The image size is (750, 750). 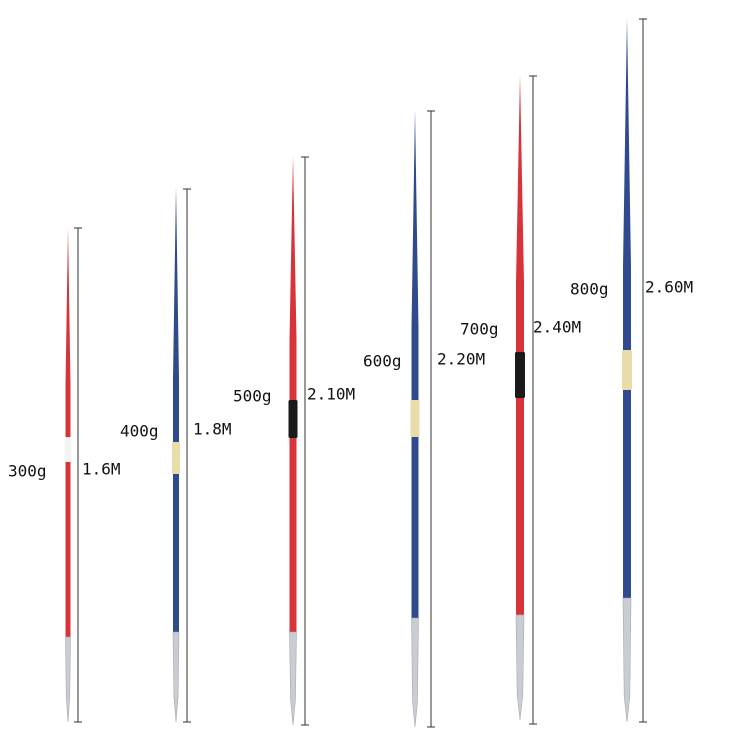 What do you see at coordinates (461, 359) in the screenshot?
I see `length-label: 2.20M` at bounding box center [461, 359].